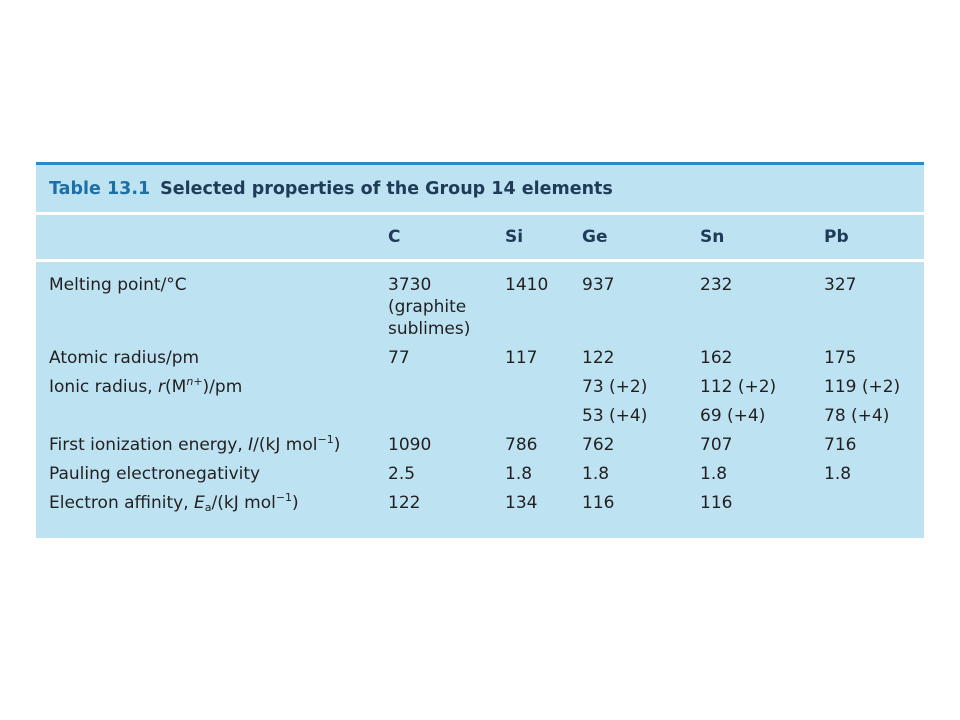 The height and width of the screenshot is (720, 960). What do you see at coordinates (733, 416) in the screenshot?
I see `cell-sn: 69 (+4)` at bounding box center [733, 416].